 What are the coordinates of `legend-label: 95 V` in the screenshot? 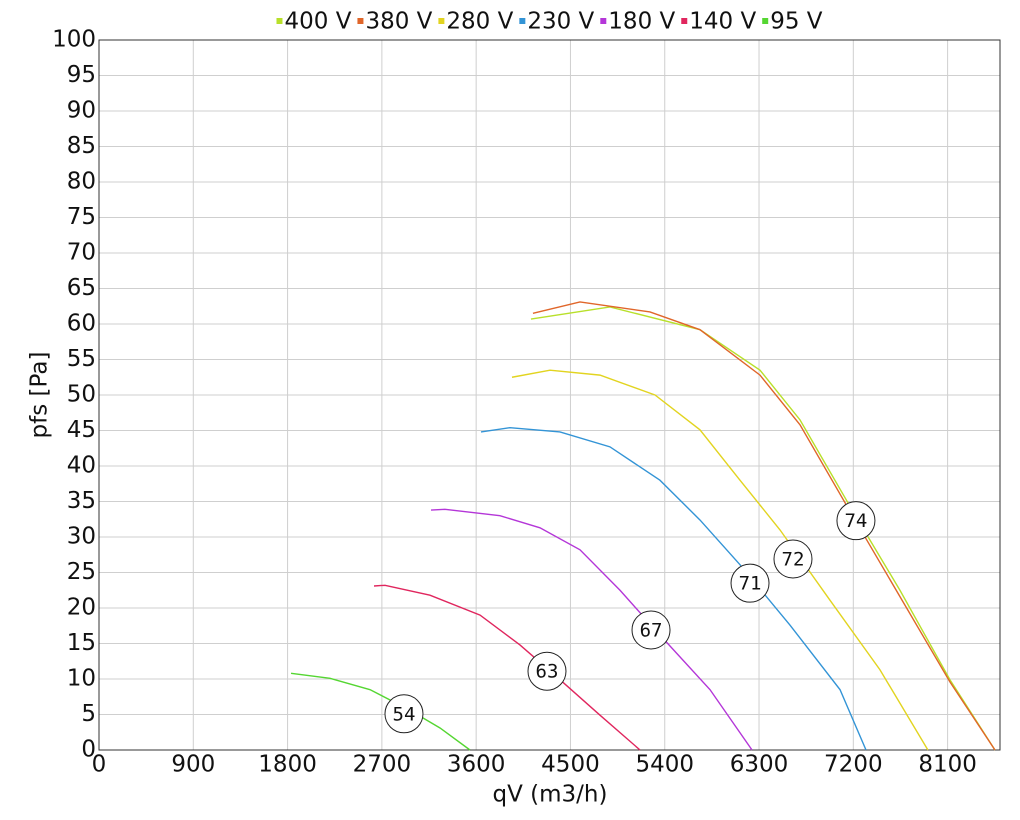 It's located at (796, 22).